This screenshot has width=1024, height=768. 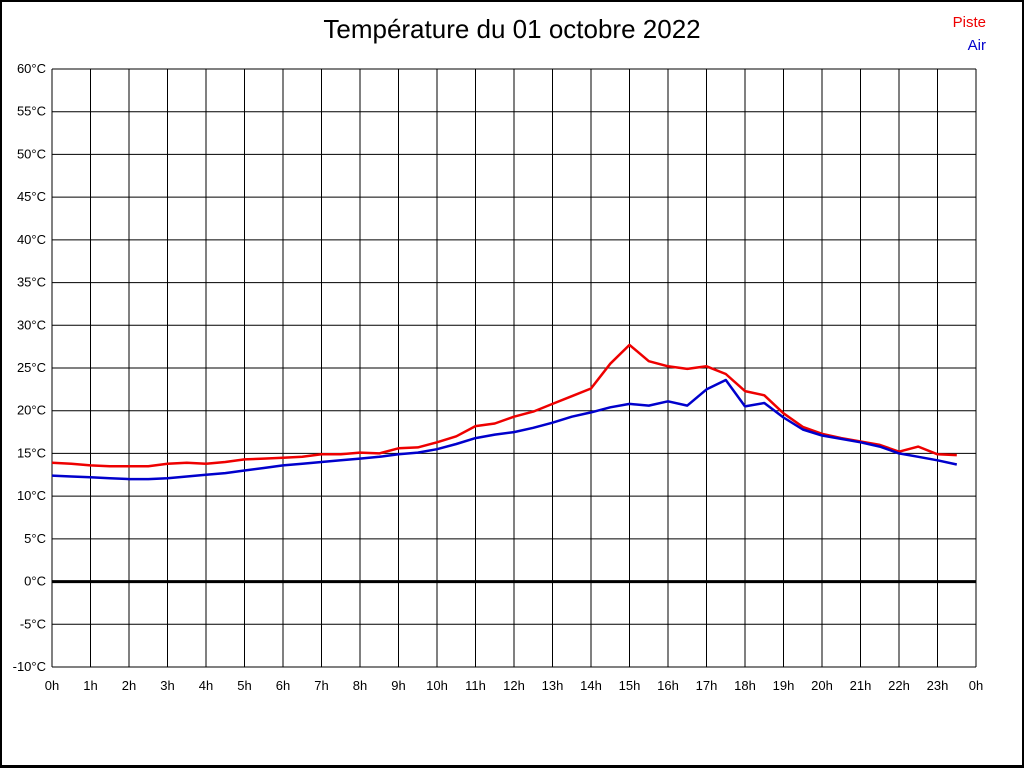 I want to click on chart-legend: Piste Air, so click(x=969, y=34).